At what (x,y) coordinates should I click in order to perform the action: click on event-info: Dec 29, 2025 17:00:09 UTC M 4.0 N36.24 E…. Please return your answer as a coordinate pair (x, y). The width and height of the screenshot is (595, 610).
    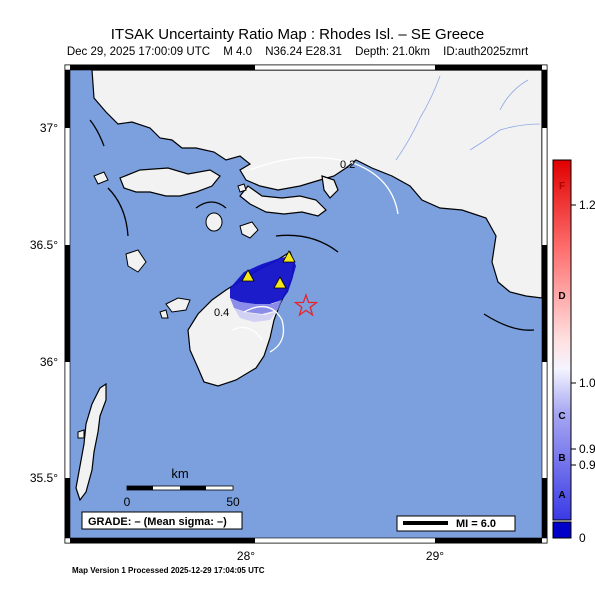
    Looking at the image, I should click on (297, 52).